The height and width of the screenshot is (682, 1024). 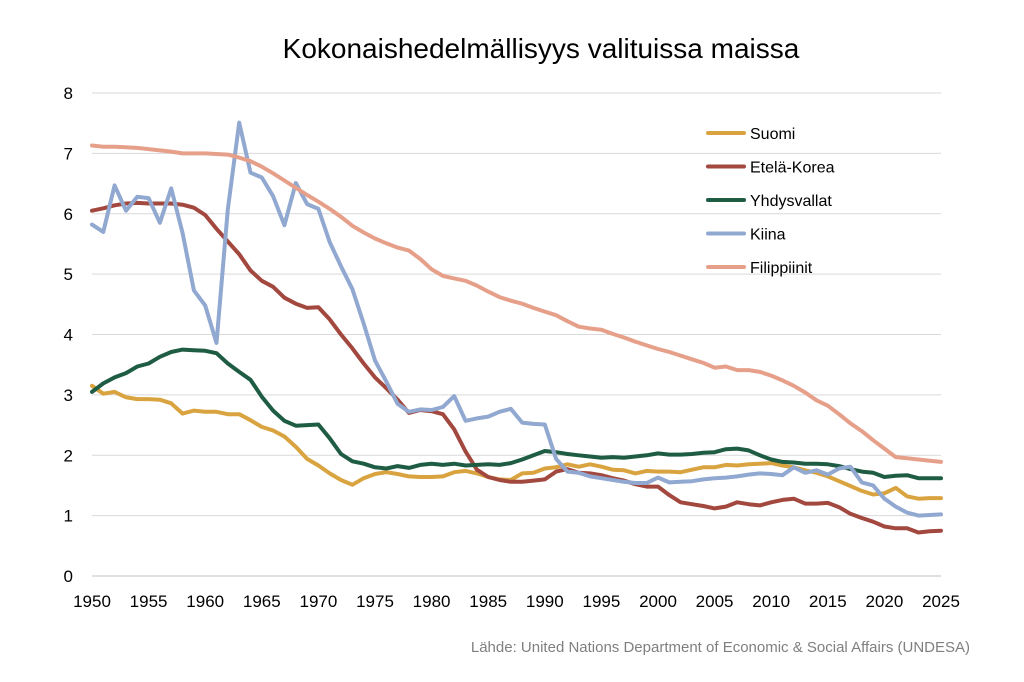 What do you see at coordinates (772, 134) in the screenshot?
I see `legend-label: Suomi` at bounding box center [772, 134].